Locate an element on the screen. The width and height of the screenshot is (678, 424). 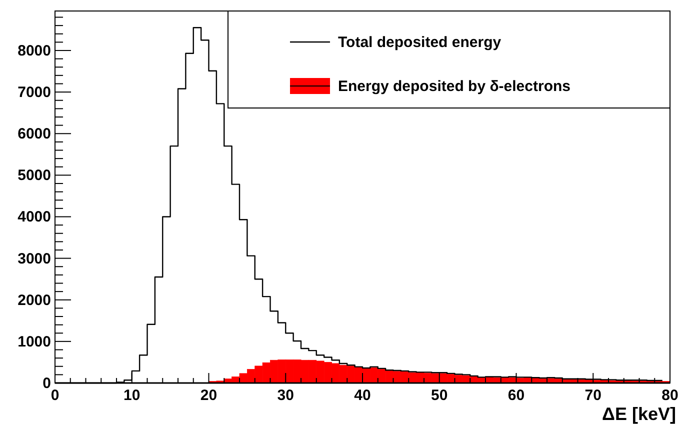
y-tick-label: 4000 is located at coordinates (34, 217).